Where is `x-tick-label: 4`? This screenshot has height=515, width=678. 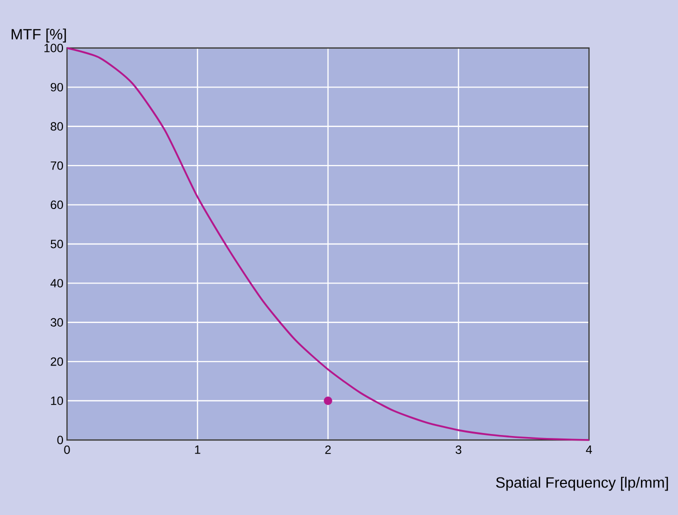
x-tick-label: 4 is located at coordinates (589, 450).